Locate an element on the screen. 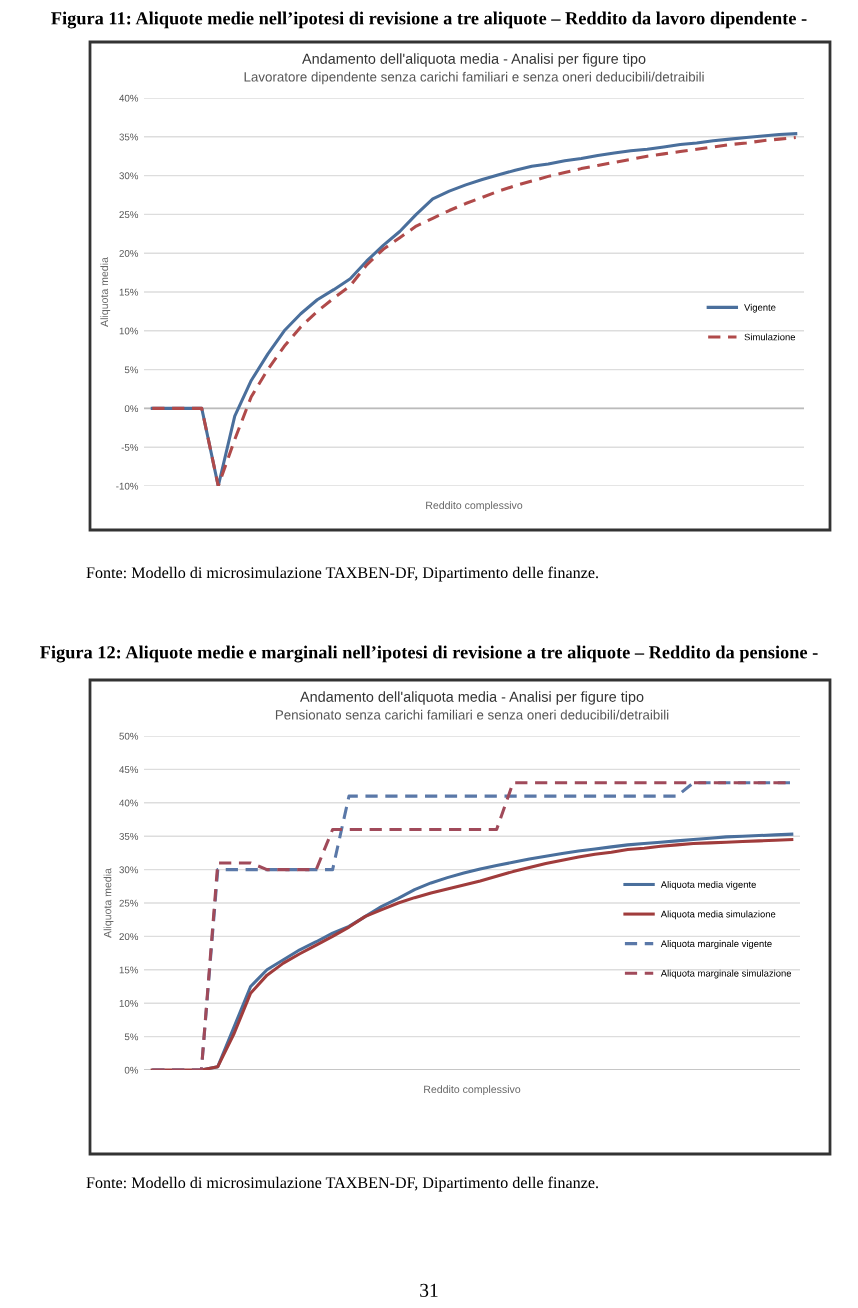 This screenshot has width=858, height=1308. text: 31 is located at coordinates (429, 1290).